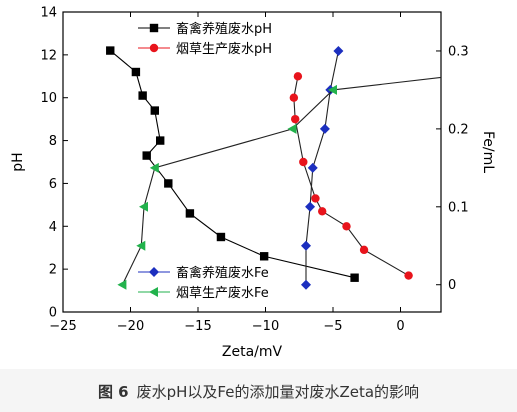 The height and width of the screenshot is (412, 517). What do you see at coordinates (458, 129) in the screenshot?
I see `y2-tick-label: 0.2` at bounding box center [458, 129].